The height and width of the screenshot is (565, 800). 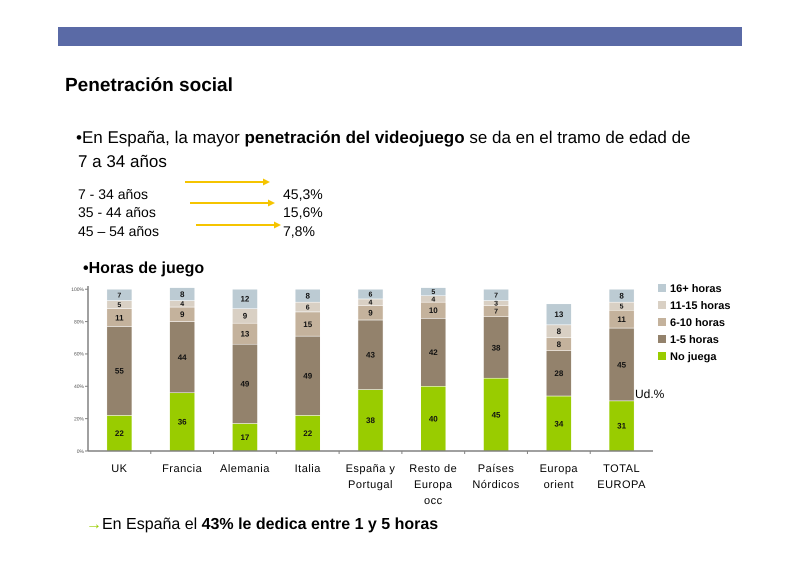 I want to click on data-label: 34, so click(x=559, y=423).